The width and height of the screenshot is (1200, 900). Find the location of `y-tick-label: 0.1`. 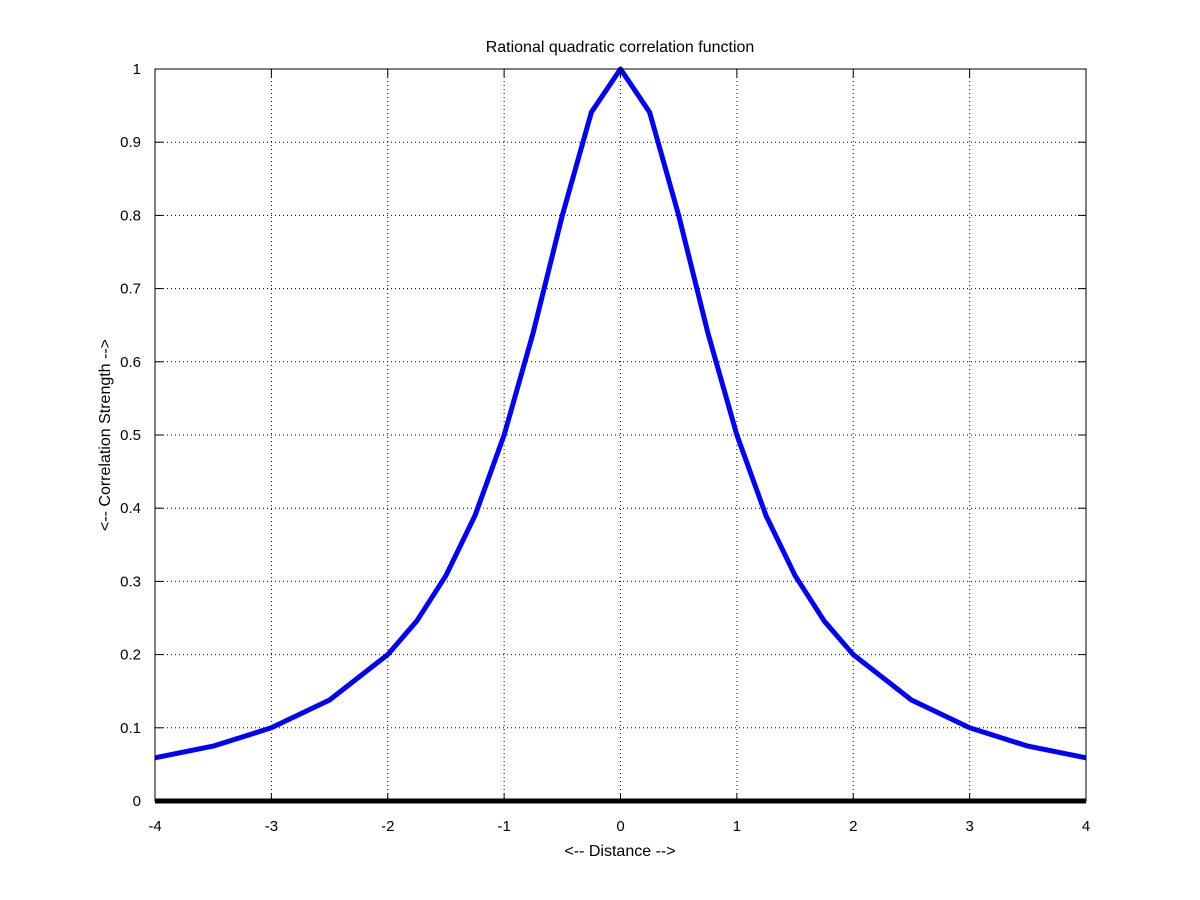

y-tick-label: 0.1 is located at coordinates (130, 728).